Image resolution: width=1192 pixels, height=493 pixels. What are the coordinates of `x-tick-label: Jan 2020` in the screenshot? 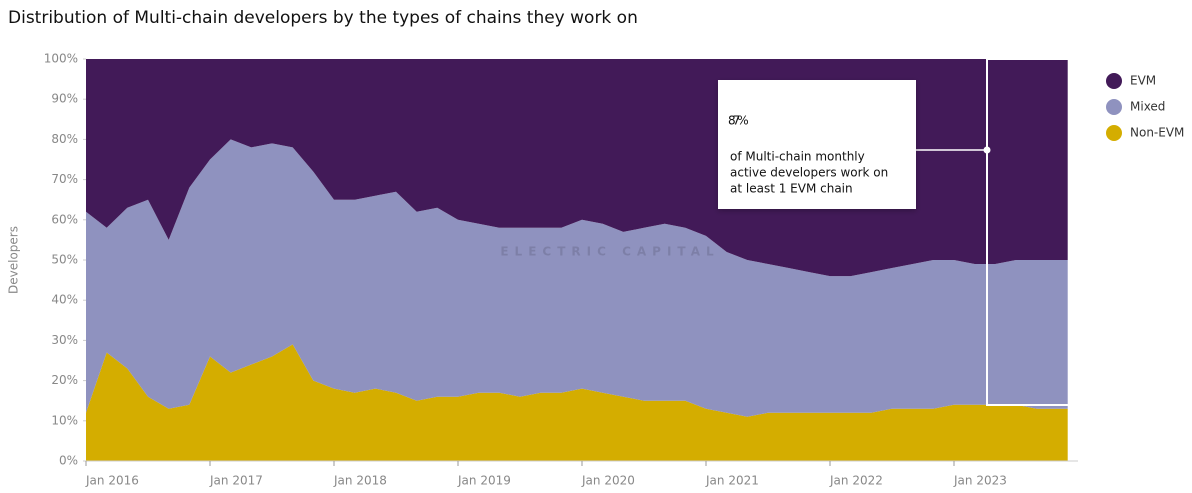 It's located at (608, 481).